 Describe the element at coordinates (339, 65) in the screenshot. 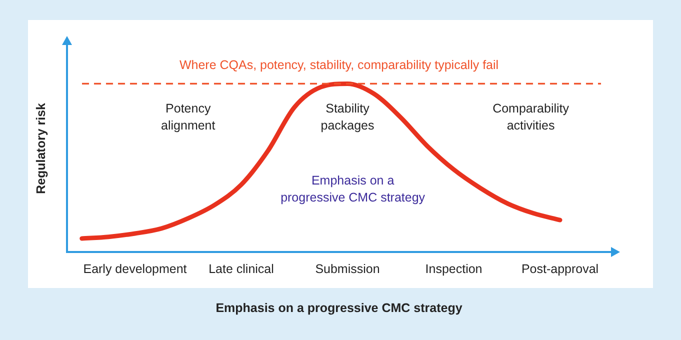

I see `ref-line-label: Where CQAs, potency, stability, comparability typically fail` at that location.